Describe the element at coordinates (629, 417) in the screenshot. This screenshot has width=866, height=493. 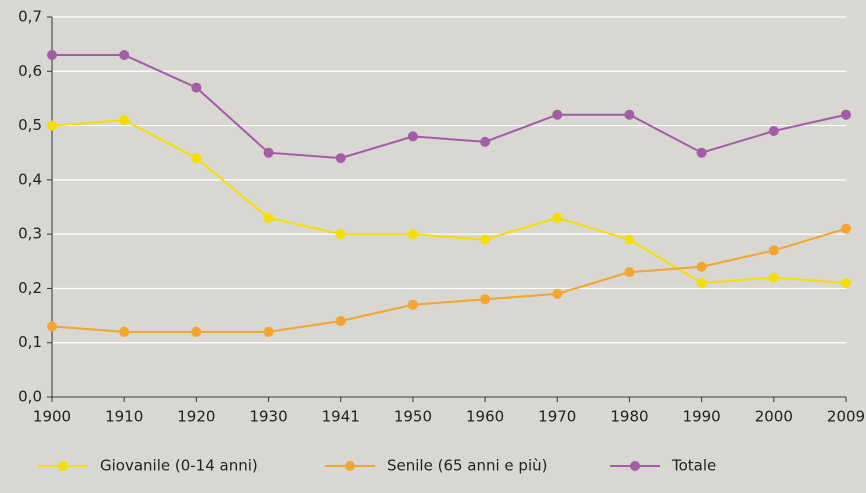
I see `x-tick-label: 1980` at that location.